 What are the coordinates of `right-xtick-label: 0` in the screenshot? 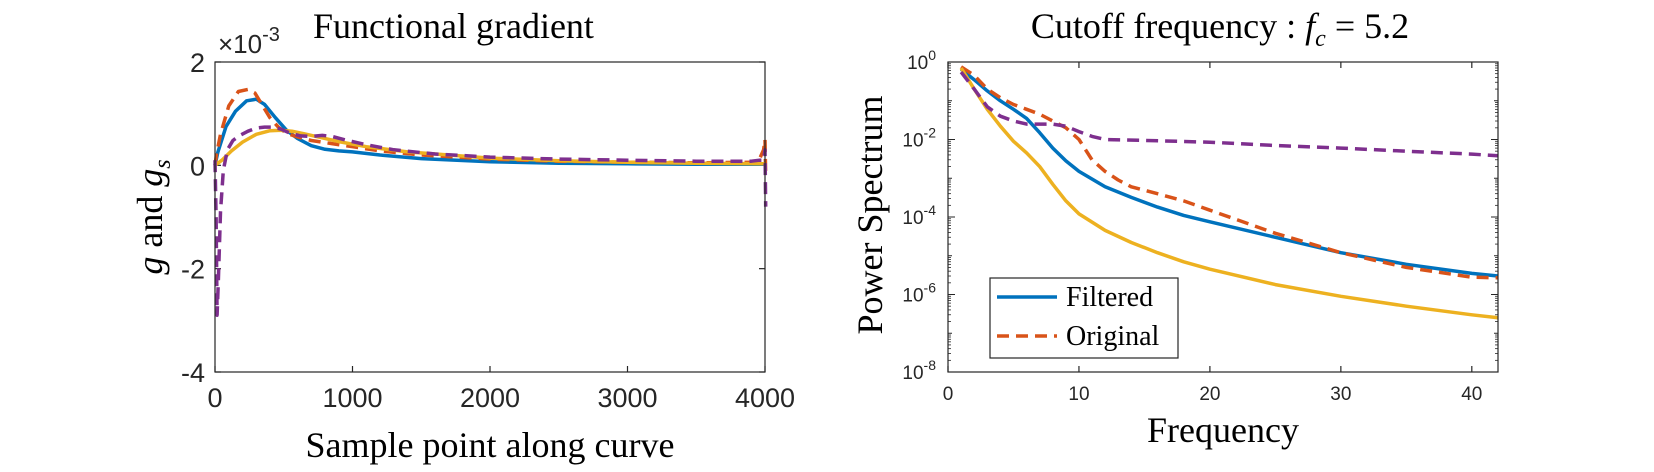 It's located at (948, 394).